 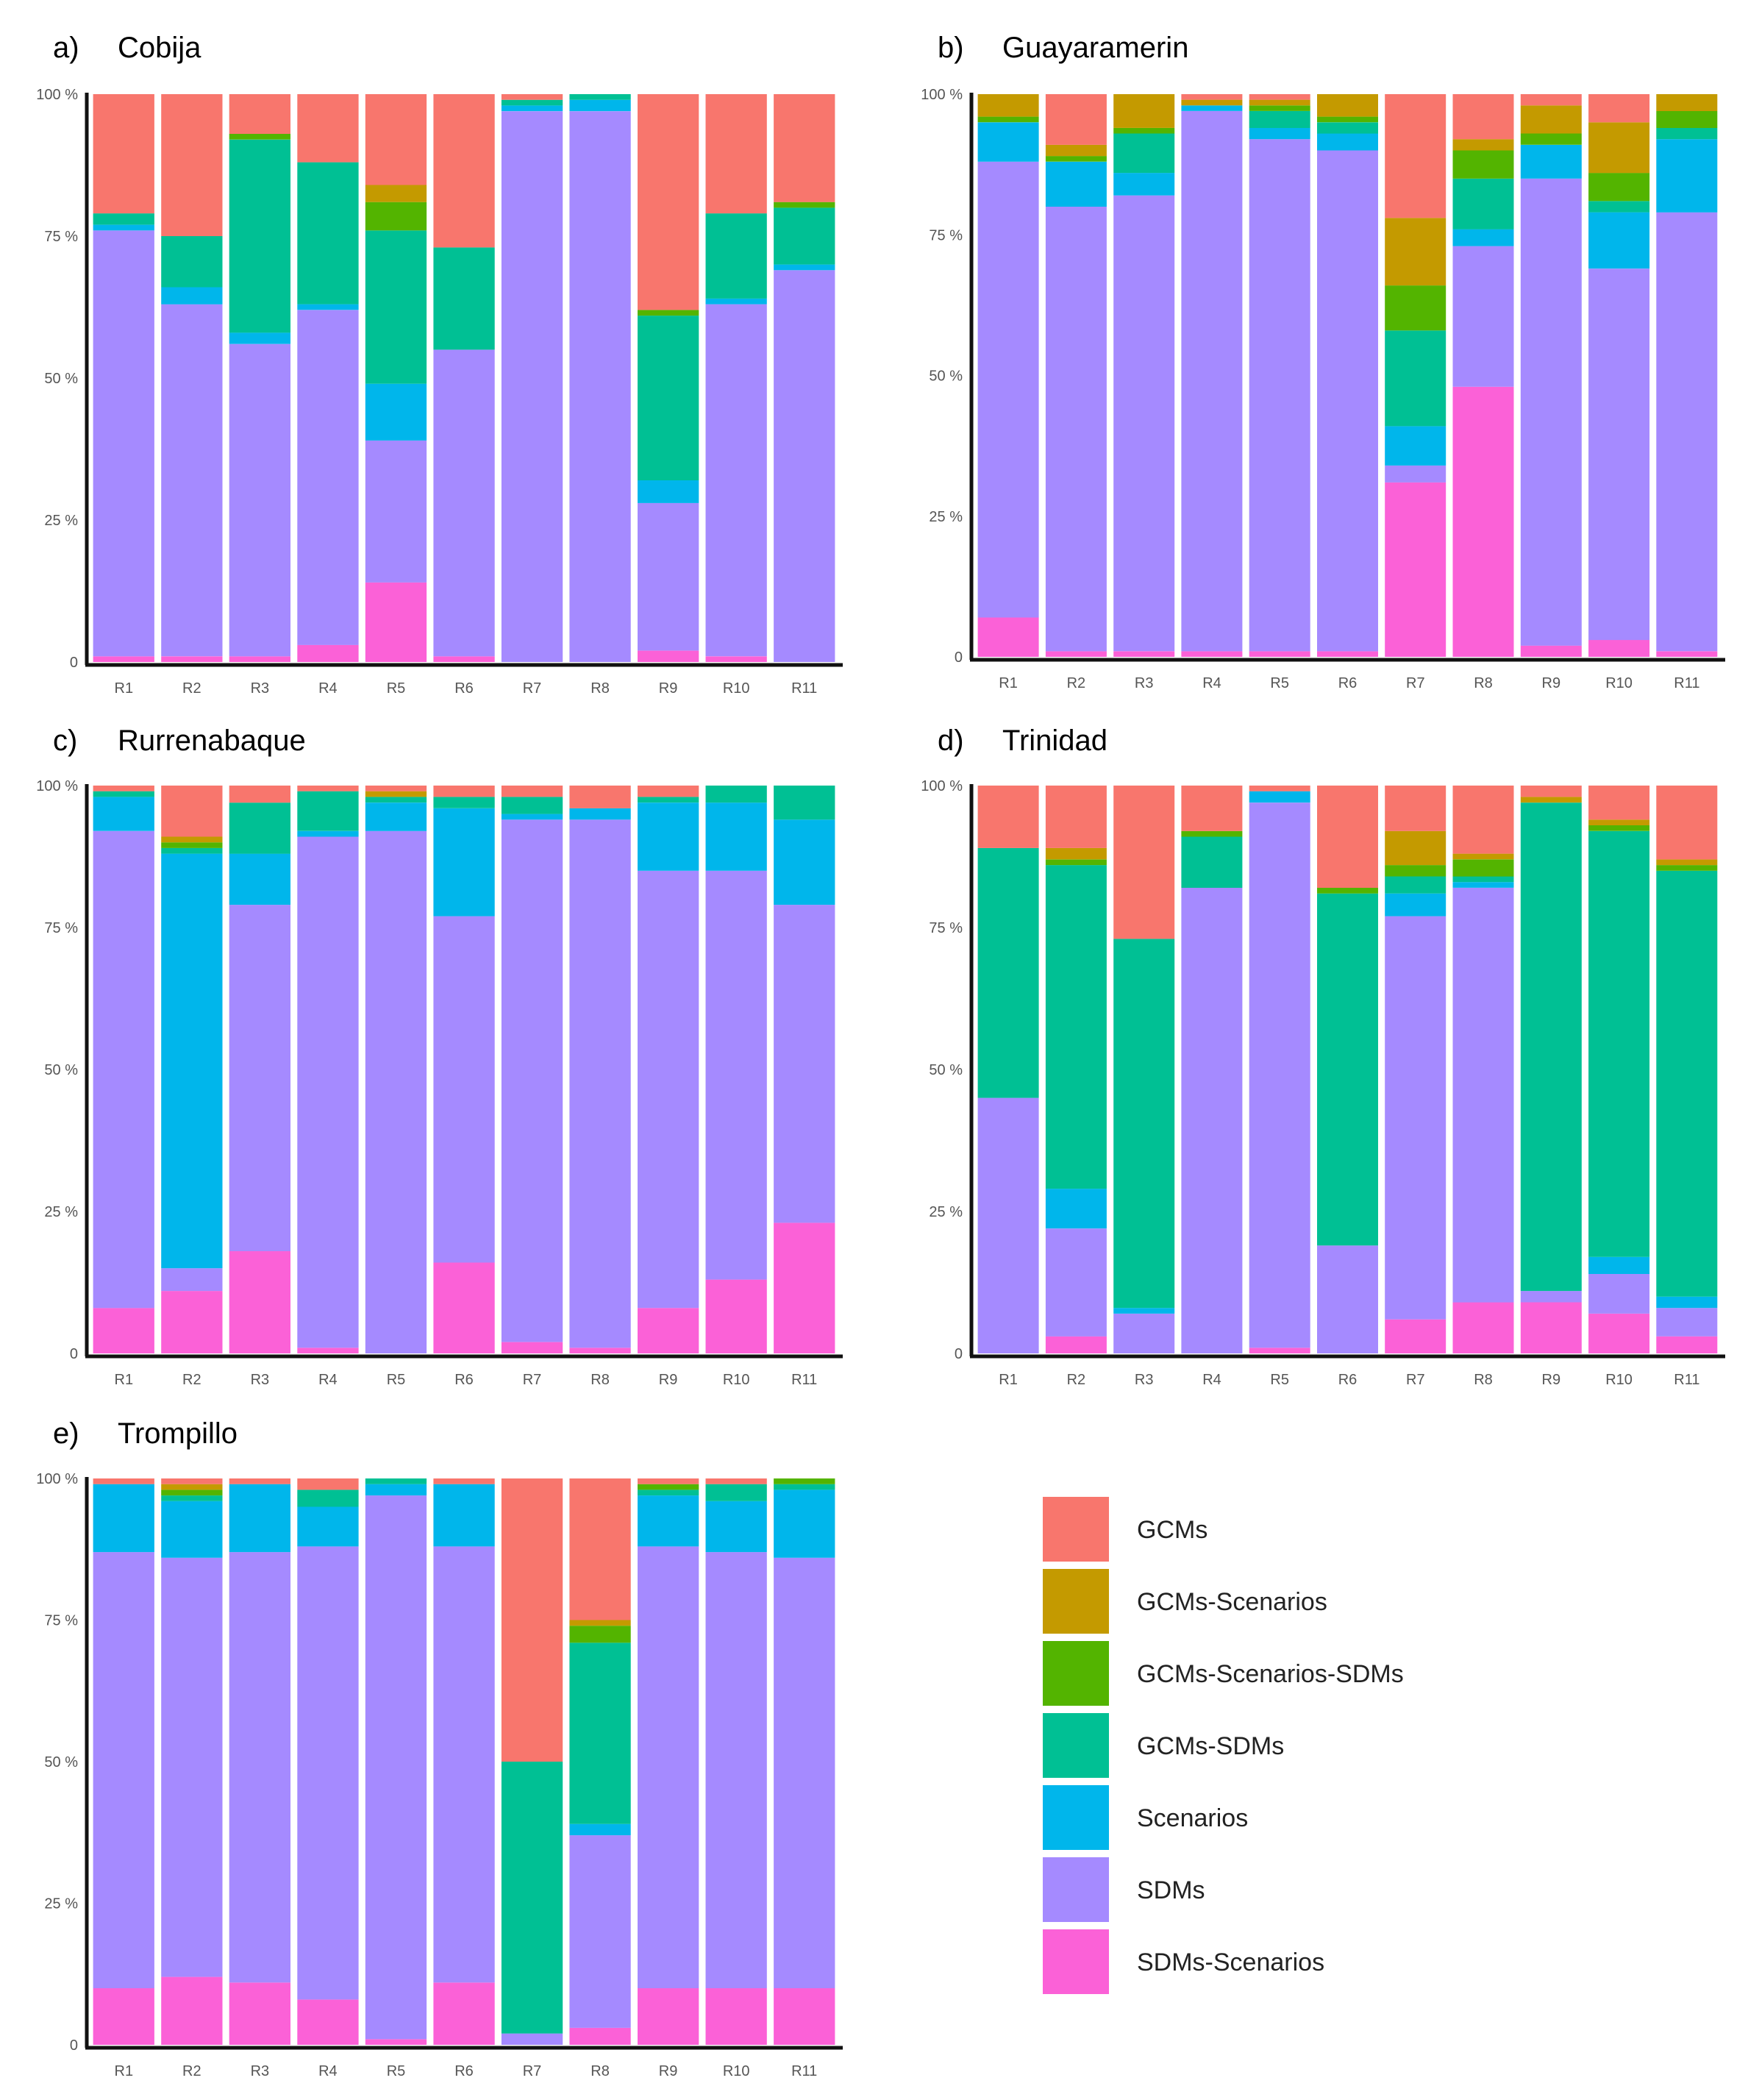 I want to click on bar-segment-r4-gcms-sdms, so click(x=328, y=811).